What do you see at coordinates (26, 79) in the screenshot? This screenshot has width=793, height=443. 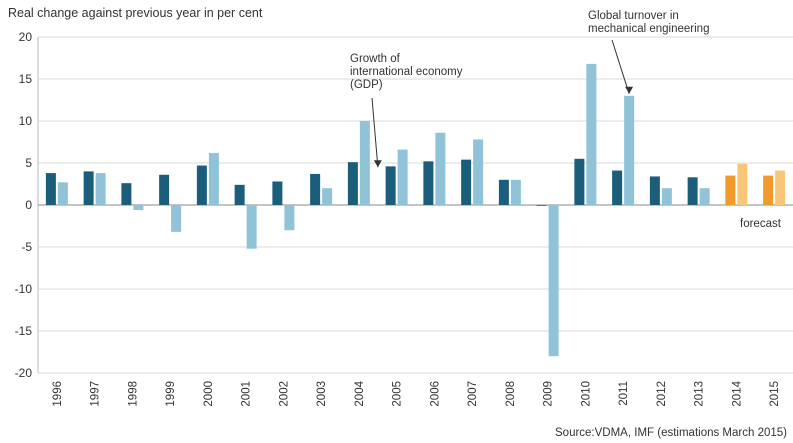 I see `y-tick-label: 15` at bounding box center [26, 79].